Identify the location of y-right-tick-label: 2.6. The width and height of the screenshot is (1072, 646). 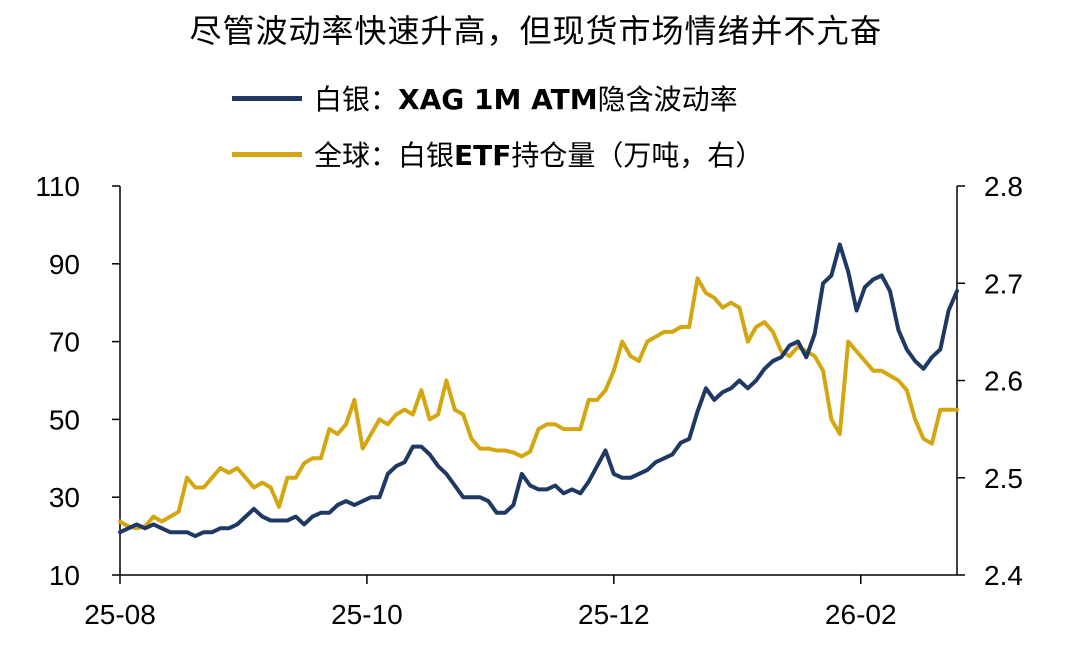
(1003, 381).